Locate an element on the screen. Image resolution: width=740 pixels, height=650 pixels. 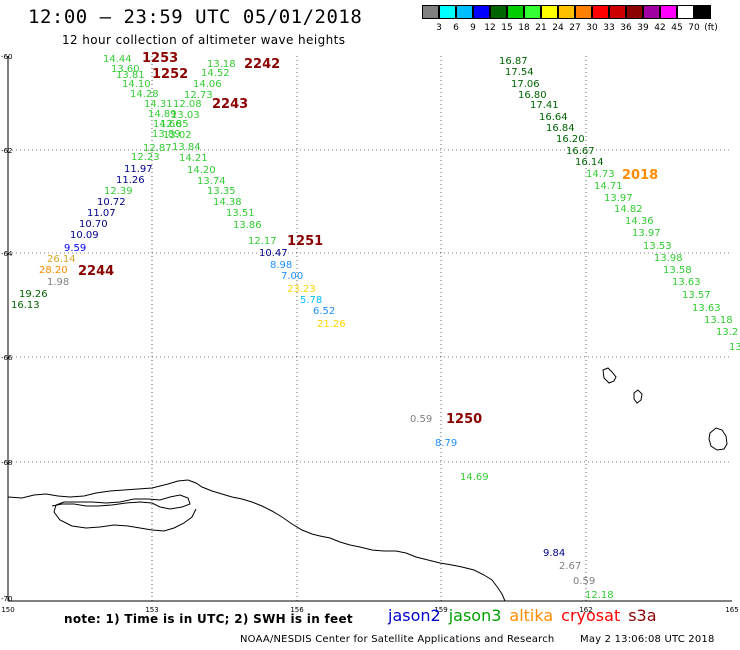
wave-height-value: 8.79 is located at coordinates (446, 443).